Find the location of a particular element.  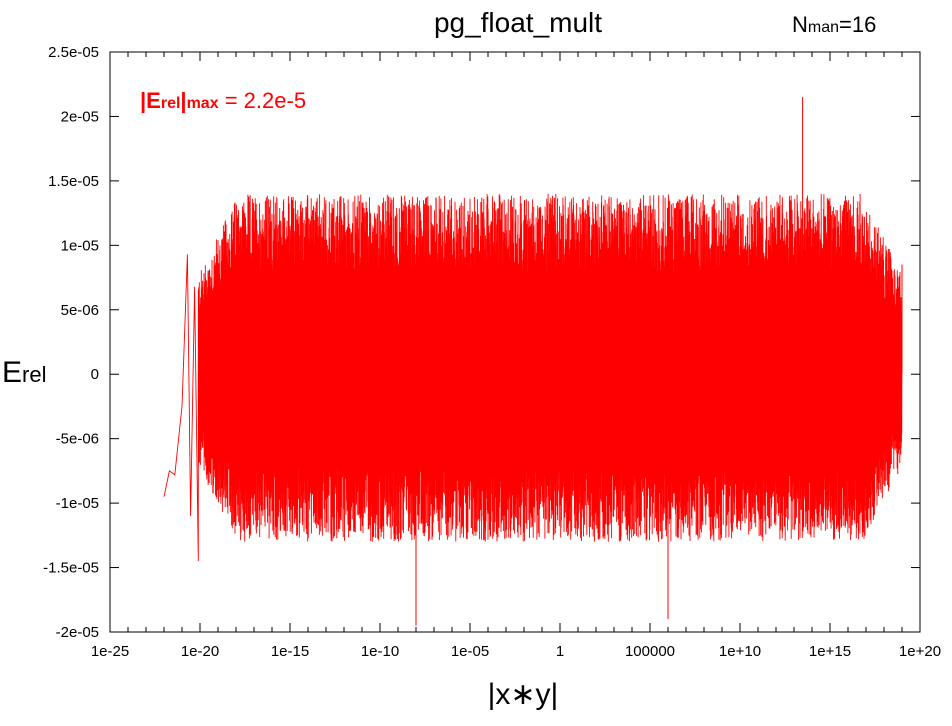

x-tick-label: 1e-25 is located at coordinates (110, 651).